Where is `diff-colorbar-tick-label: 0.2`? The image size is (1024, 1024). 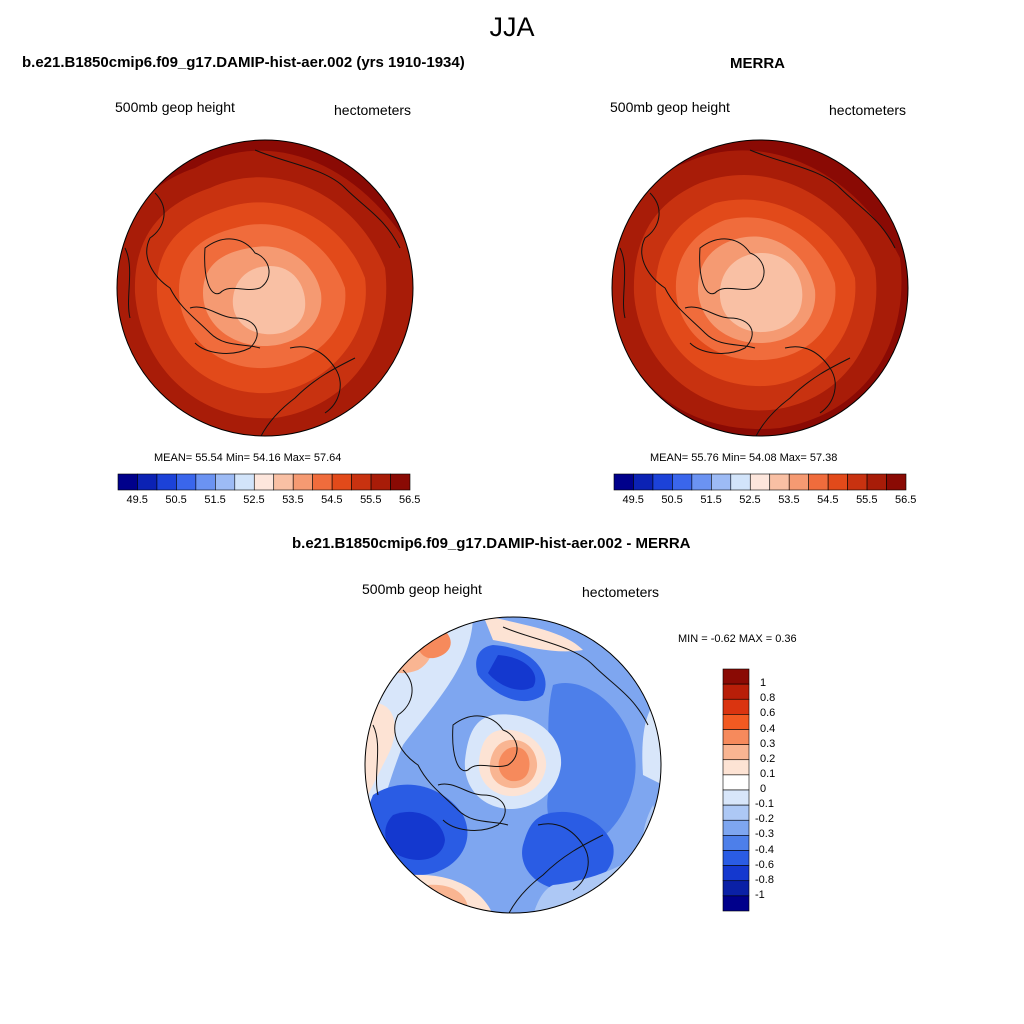
diff-colorbar-tick-label: 0.2 is located at coordinates (768, 758).